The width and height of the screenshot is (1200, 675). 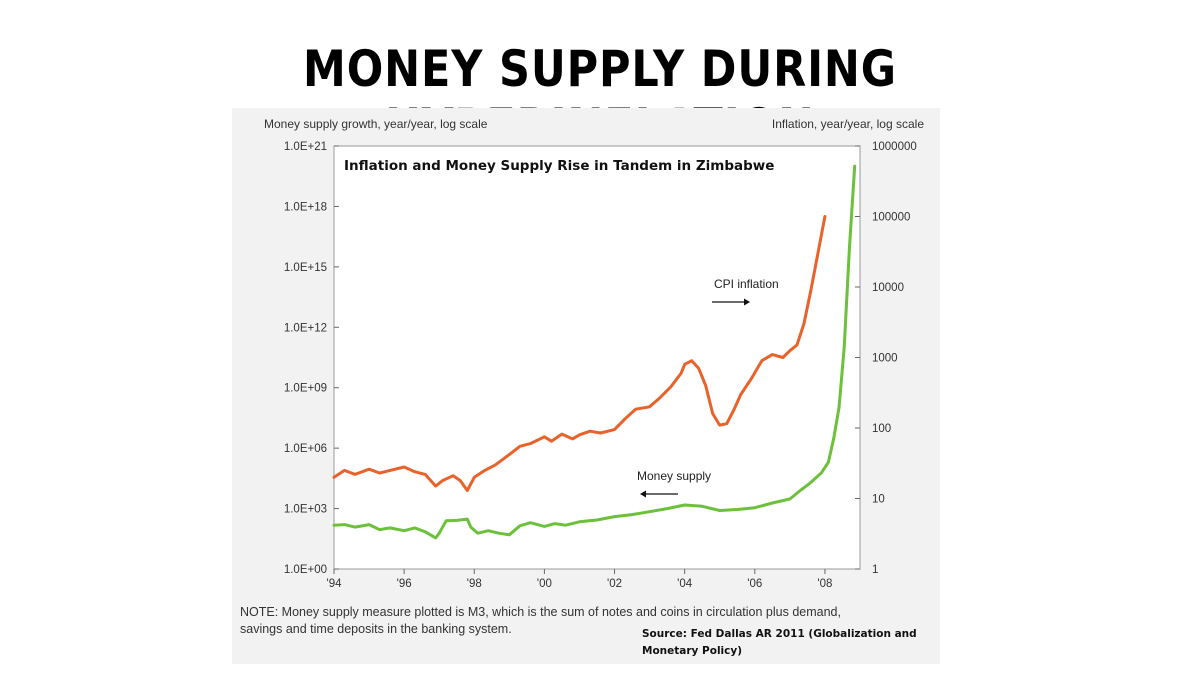 I want to click on left-tick-label: 1.0E+03, so click(x=305, y=510).